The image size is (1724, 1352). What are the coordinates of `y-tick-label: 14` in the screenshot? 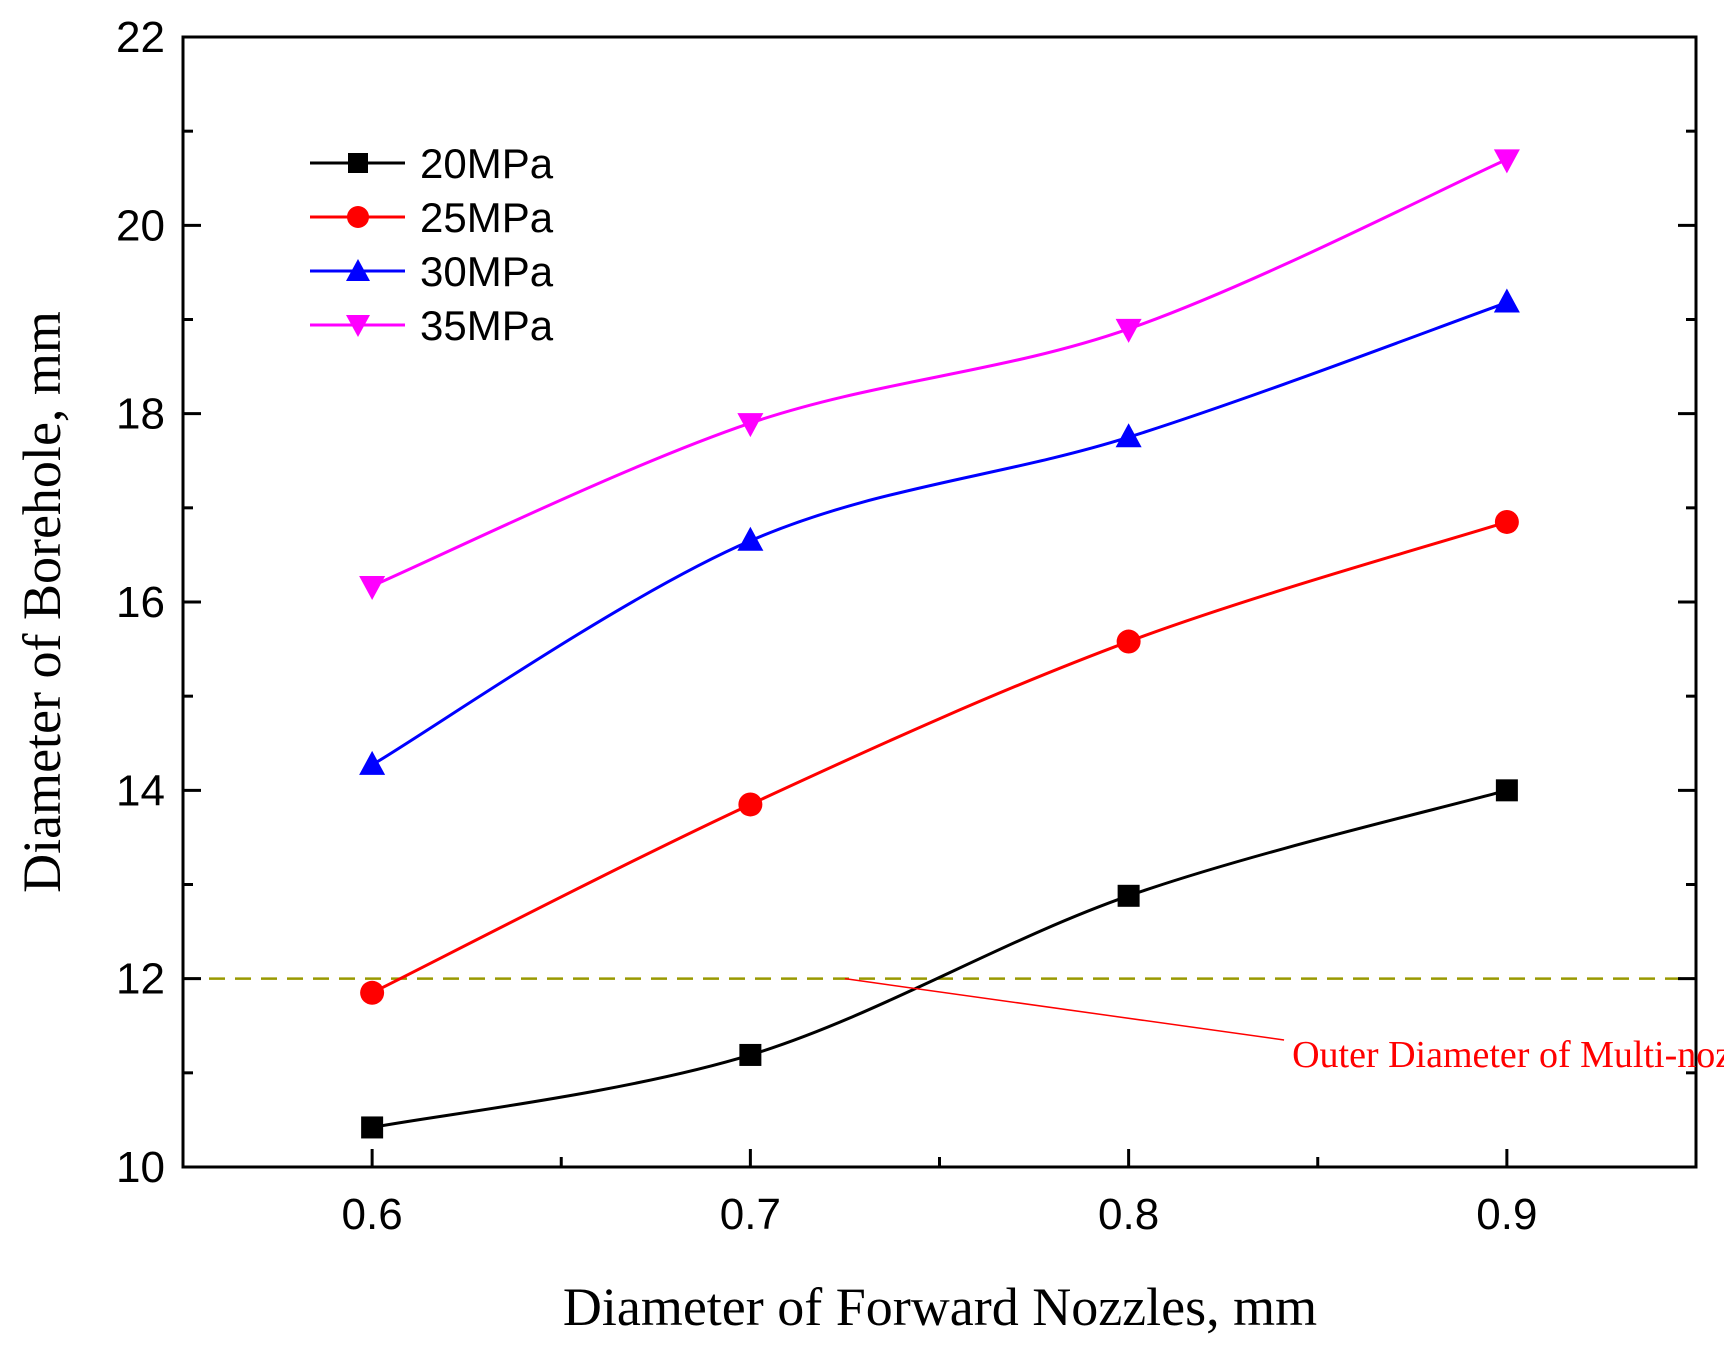 It's located at (140, 790).